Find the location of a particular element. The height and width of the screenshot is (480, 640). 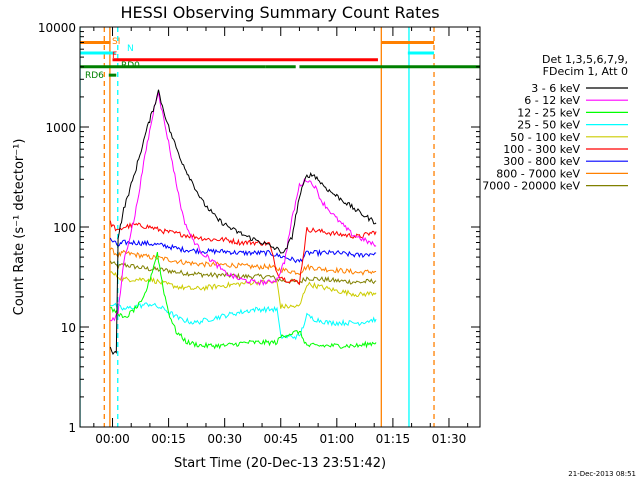

x-tick-label: 00:45 is located at coordinates (280, 439).